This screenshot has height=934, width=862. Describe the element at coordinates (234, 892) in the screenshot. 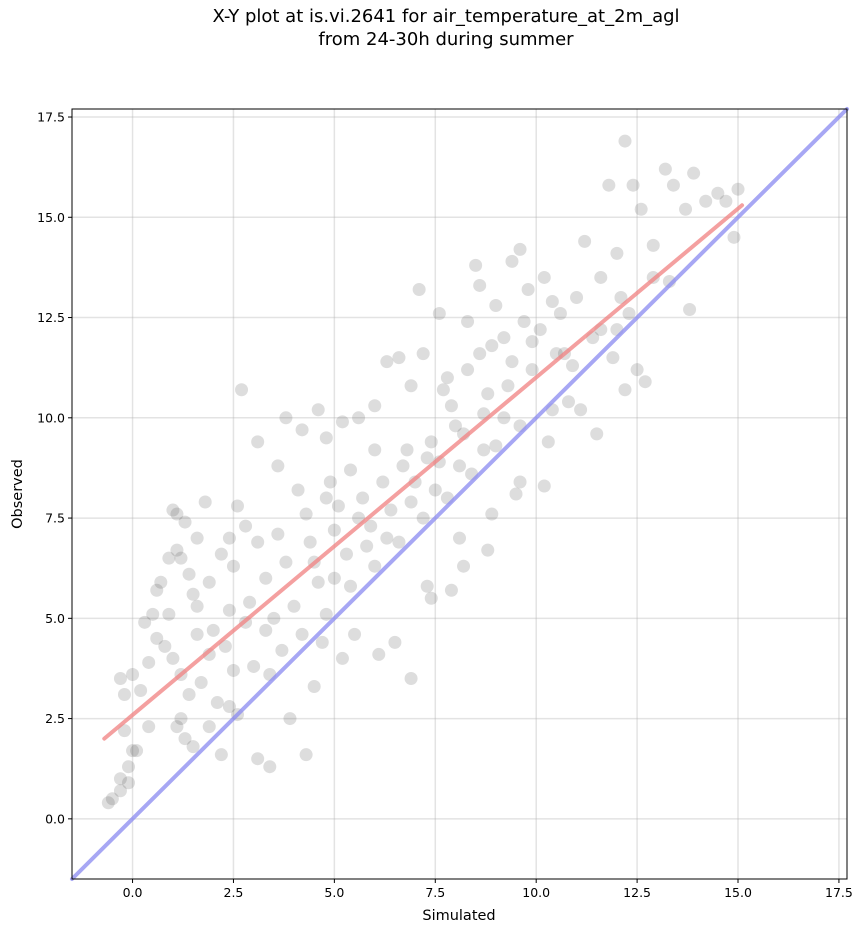

I see `x-tick-label: 2.5` at that location.